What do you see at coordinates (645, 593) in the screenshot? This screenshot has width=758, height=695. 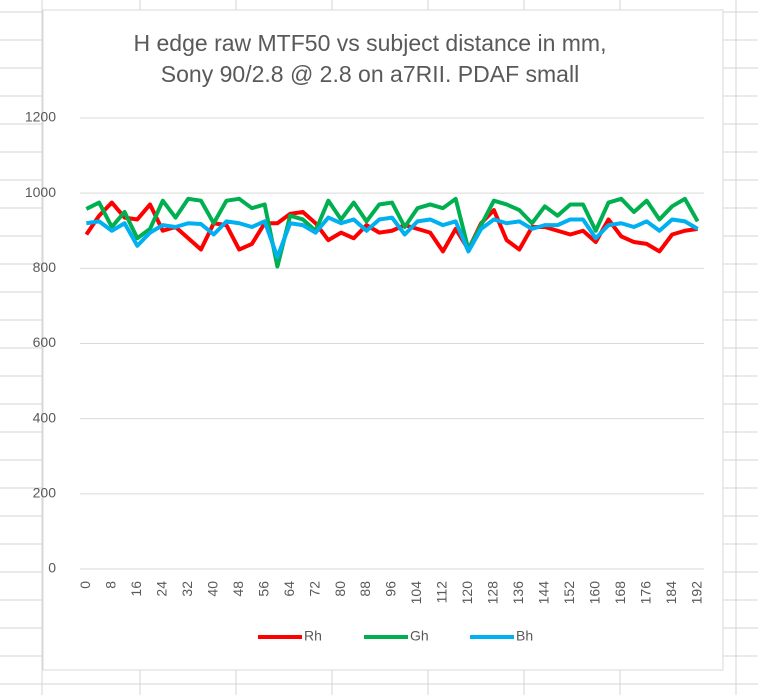 I see `x-tick-label: 176` at bounding box center [645, 593].